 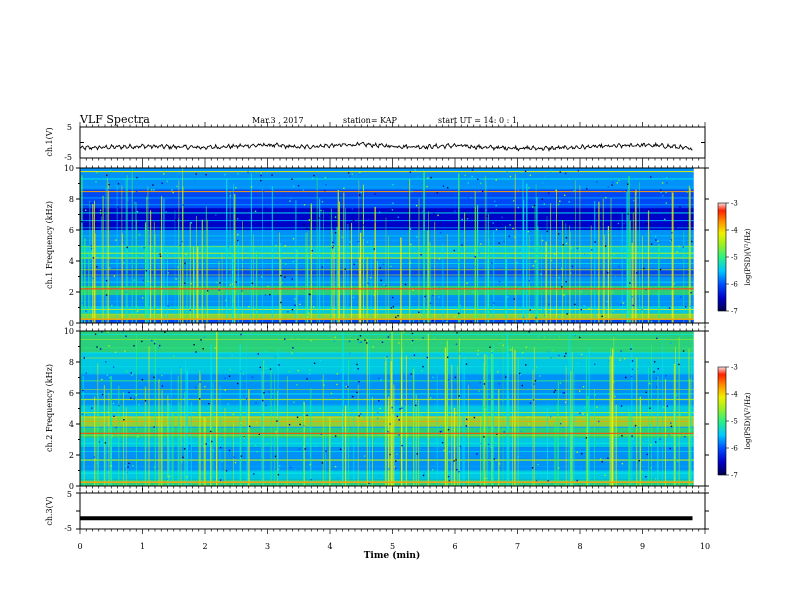 I want to click on ch1-waveform-line, so click(x=386, y=146).